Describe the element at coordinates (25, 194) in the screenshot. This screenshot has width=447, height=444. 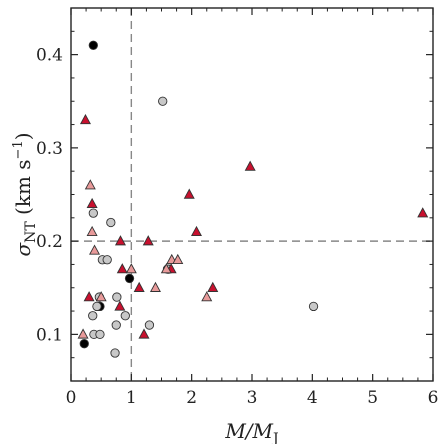
I see `y-axis-label: σNT (km s−1)` at that location.